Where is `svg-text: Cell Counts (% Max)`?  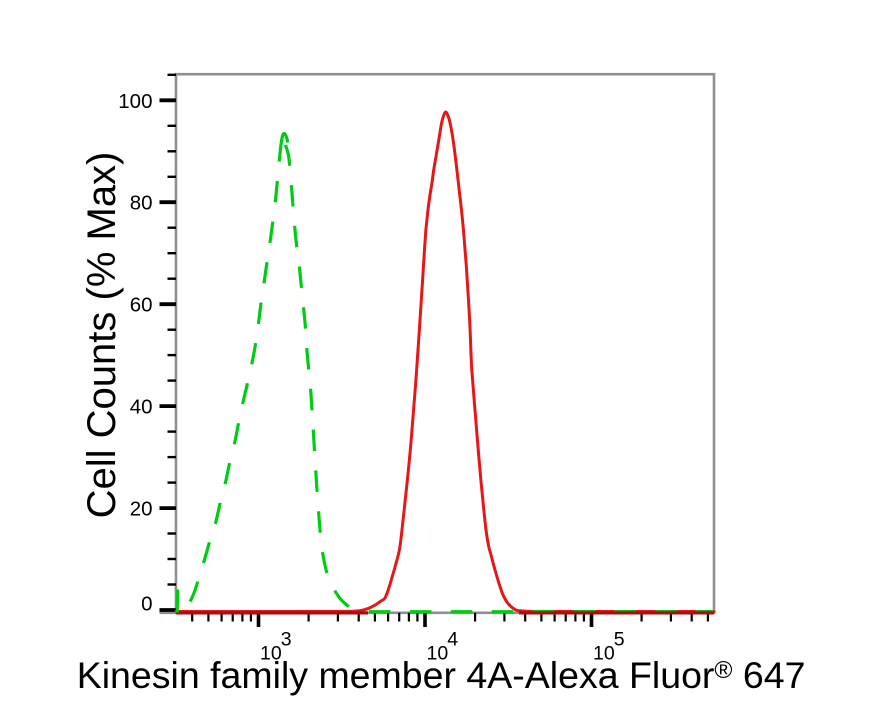
svg-text: Cell Counts (% Max) is located at coordinates (102, 335).